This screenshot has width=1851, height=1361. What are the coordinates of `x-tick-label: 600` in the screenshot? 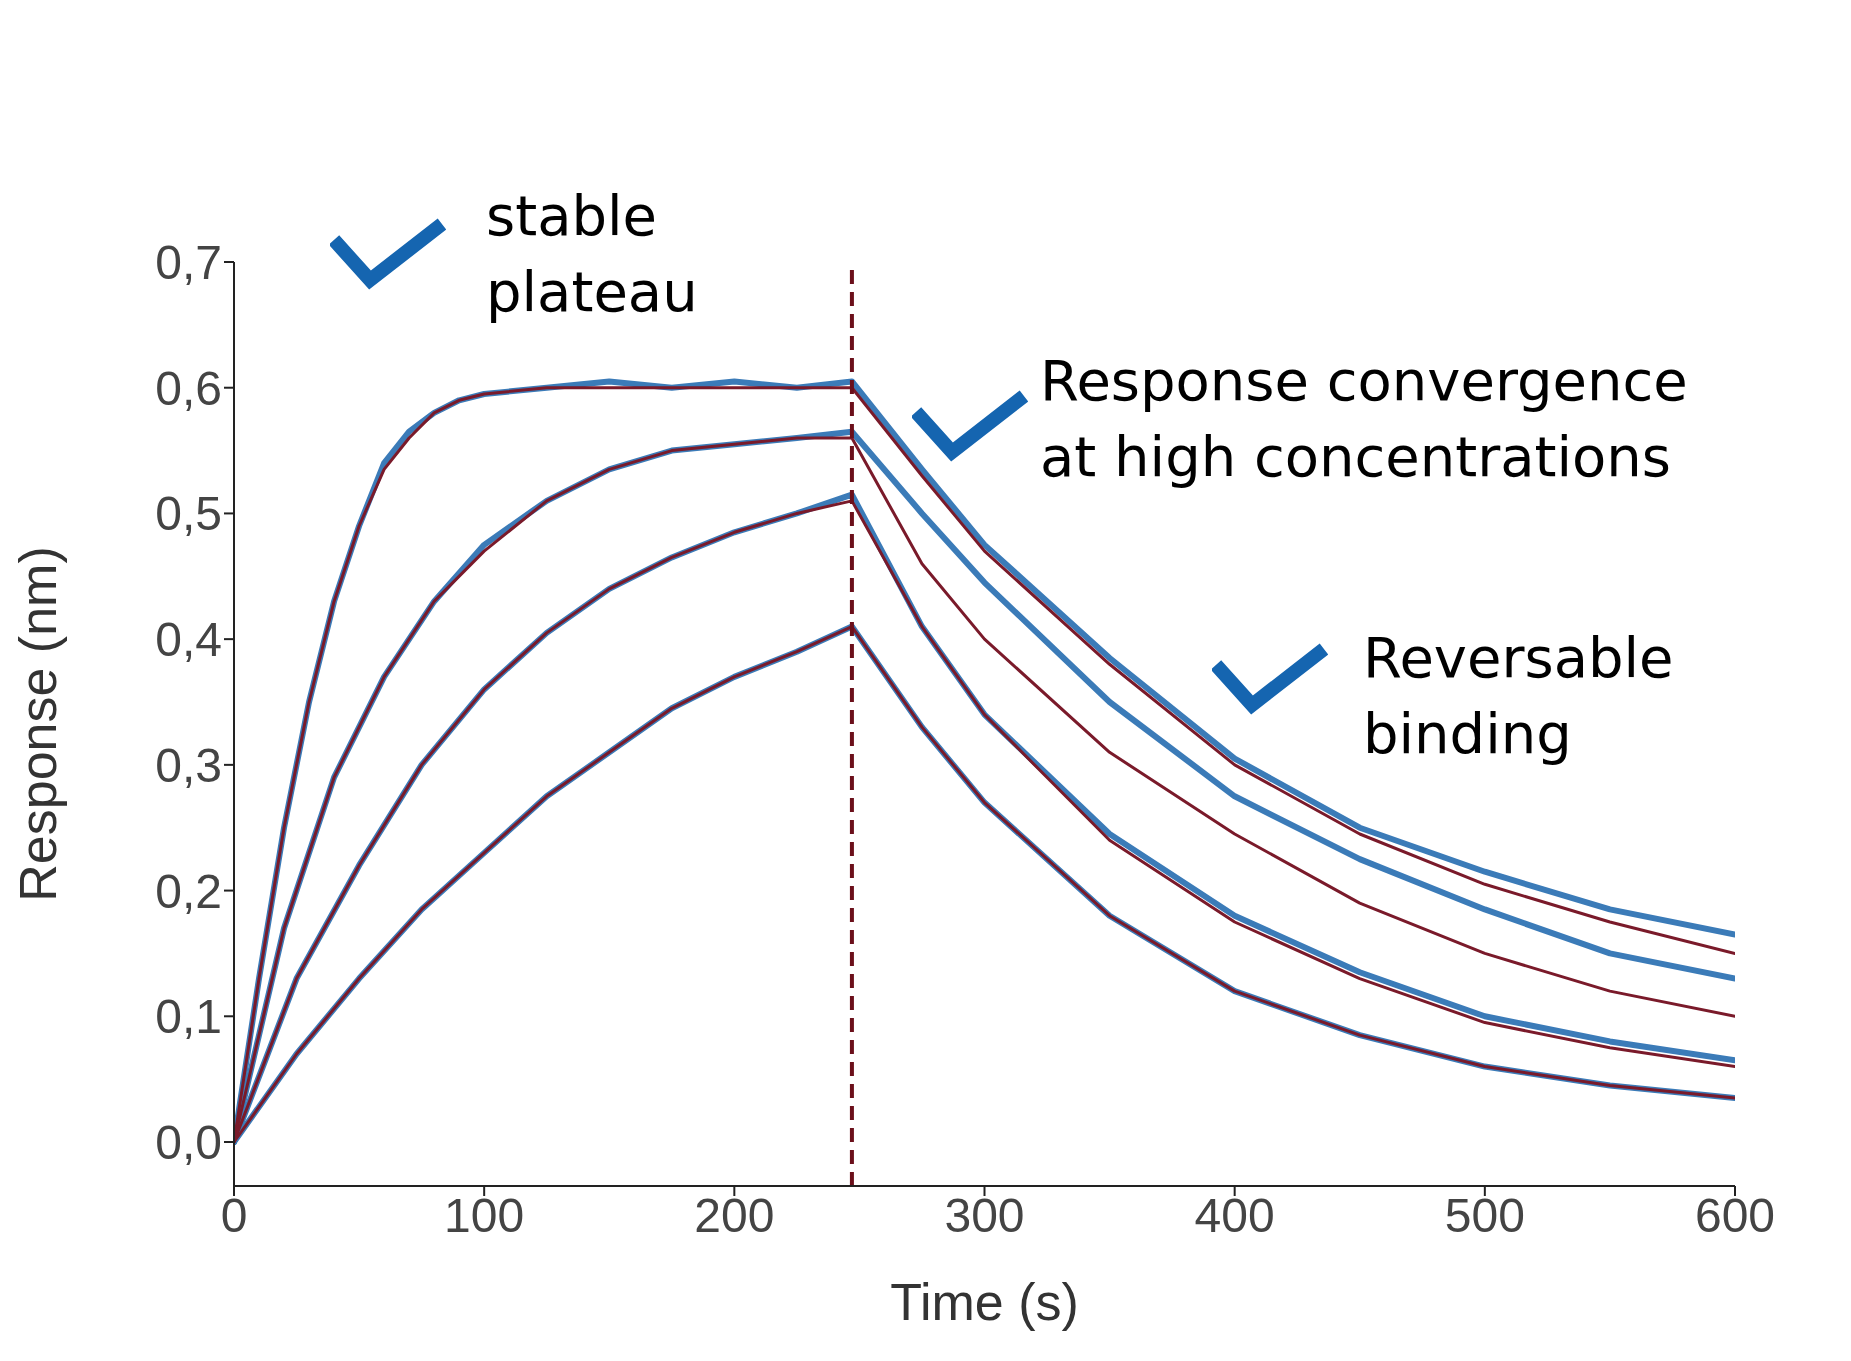 It's located at (1735, 1216).